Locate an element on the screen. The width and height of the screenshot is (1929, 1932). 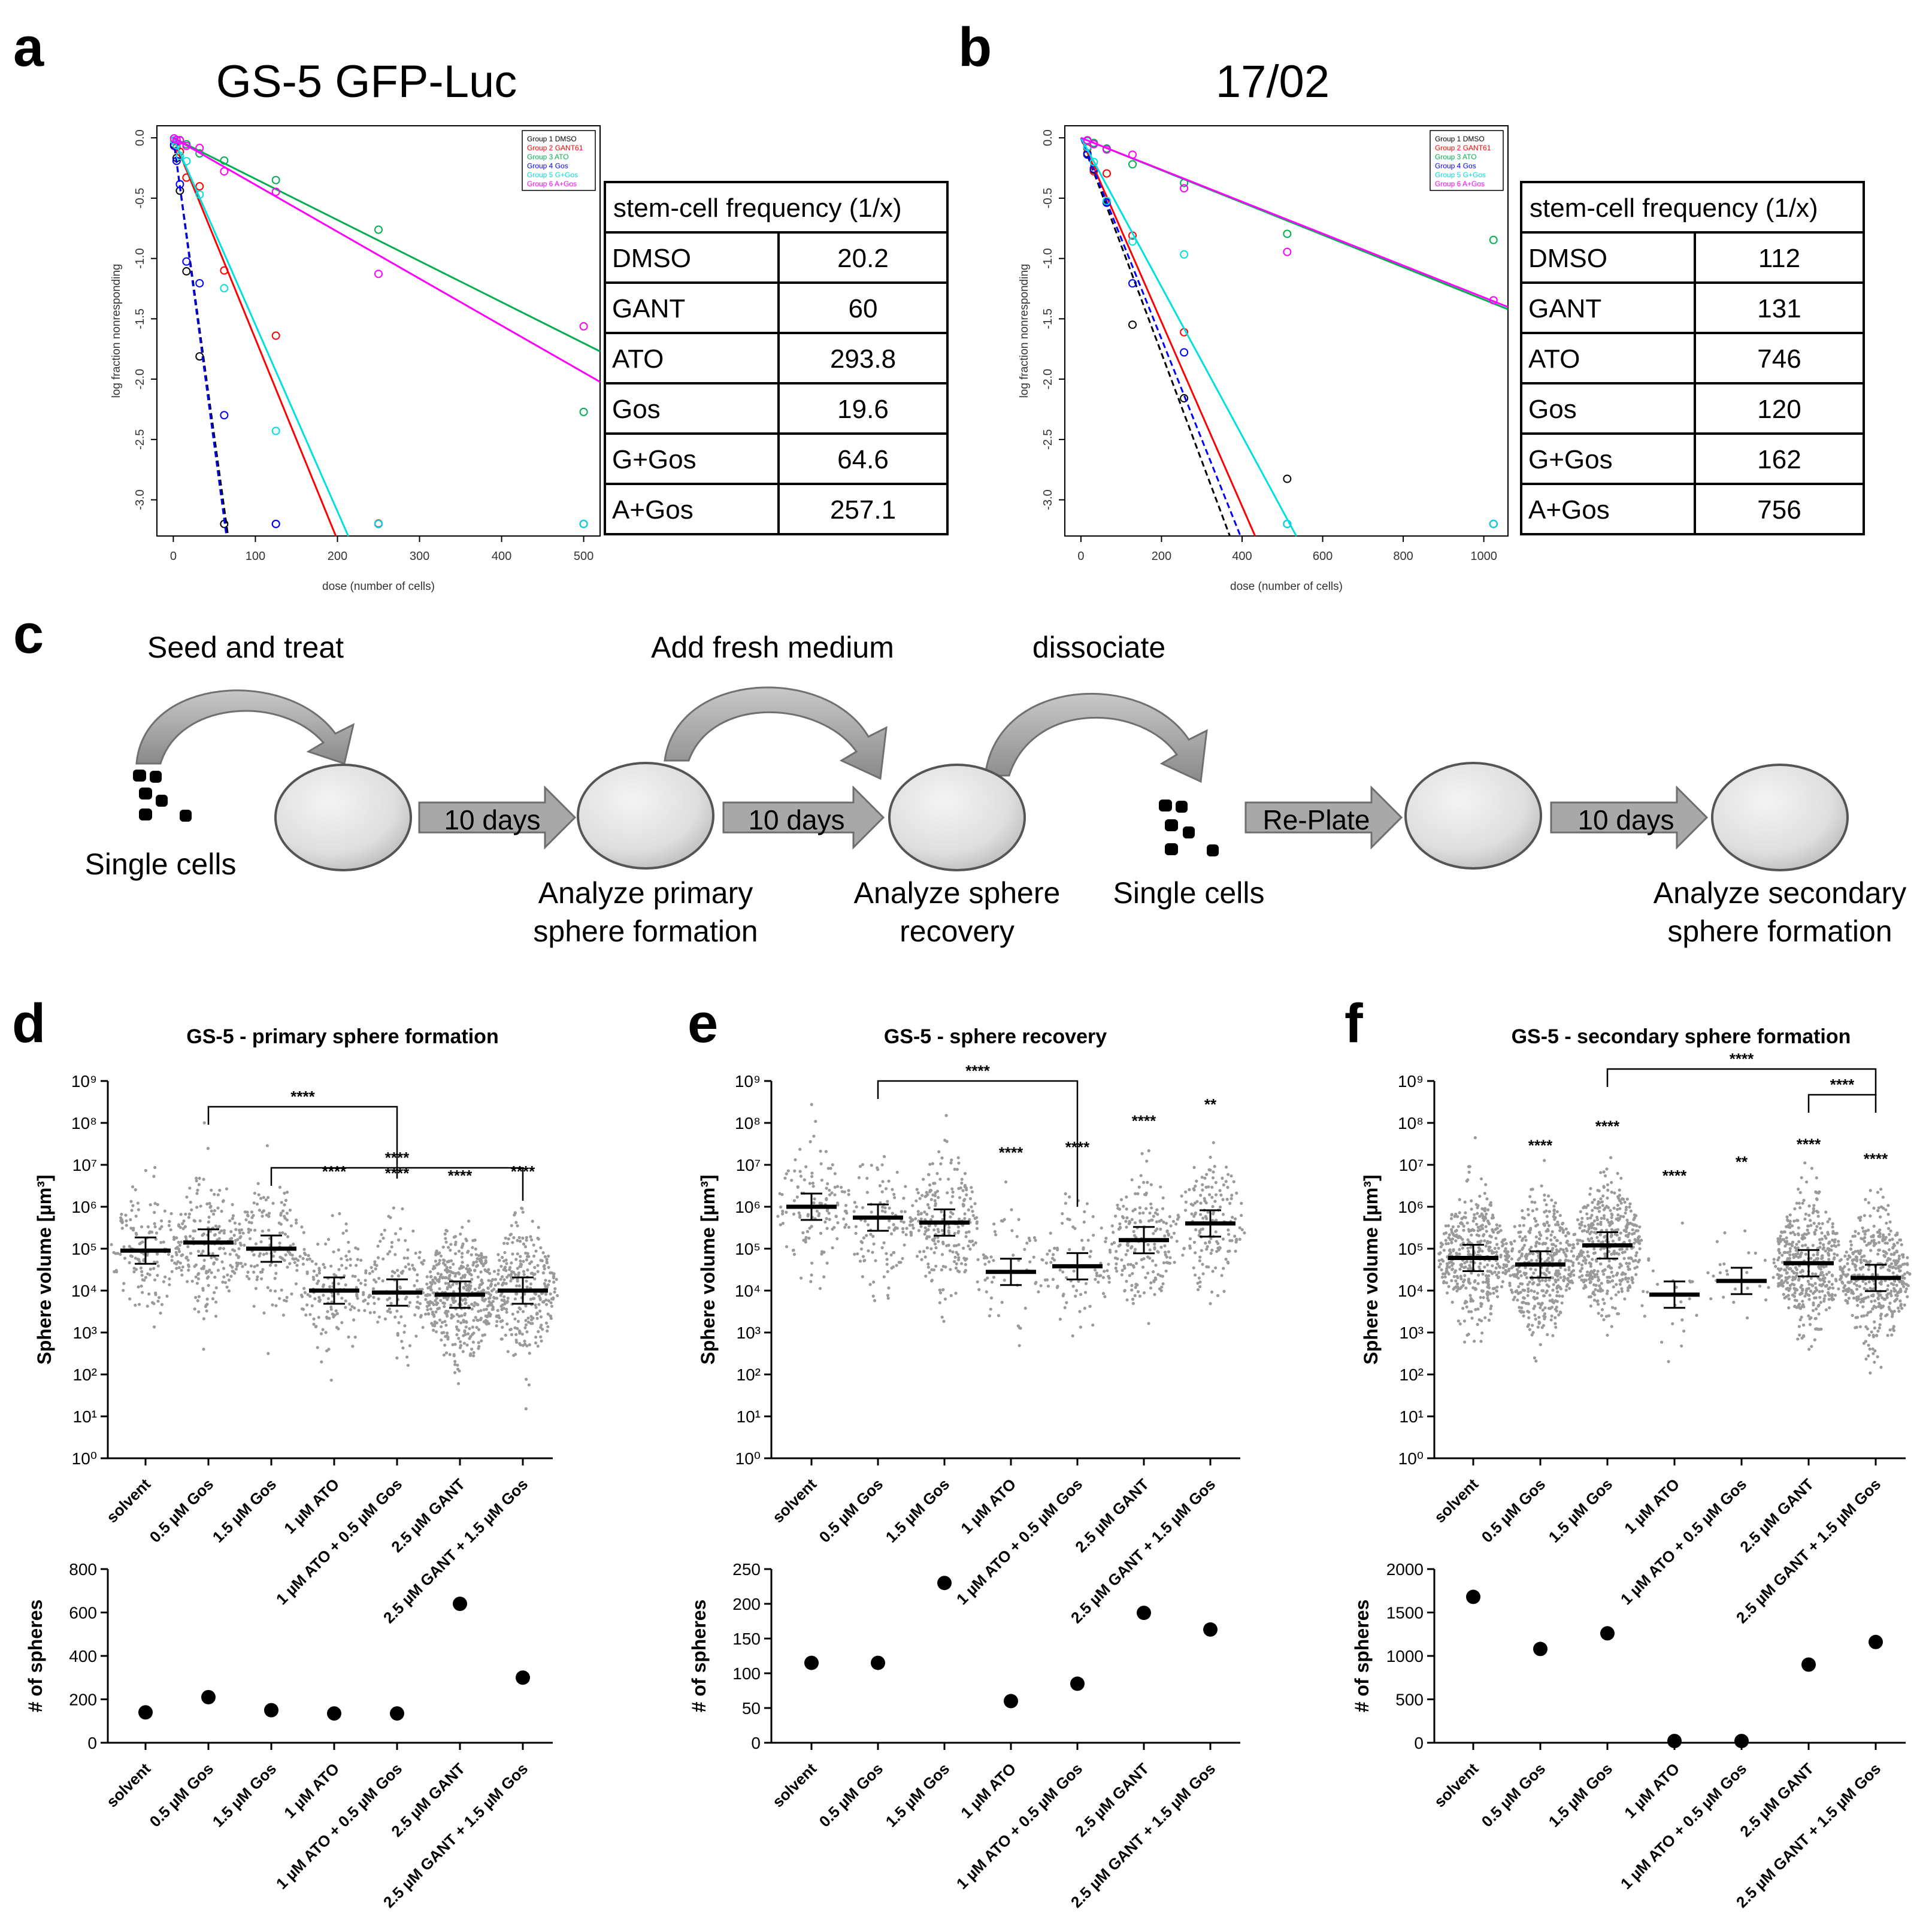
y-tick-label: -1.0 is located at coordinates (1048, 258).